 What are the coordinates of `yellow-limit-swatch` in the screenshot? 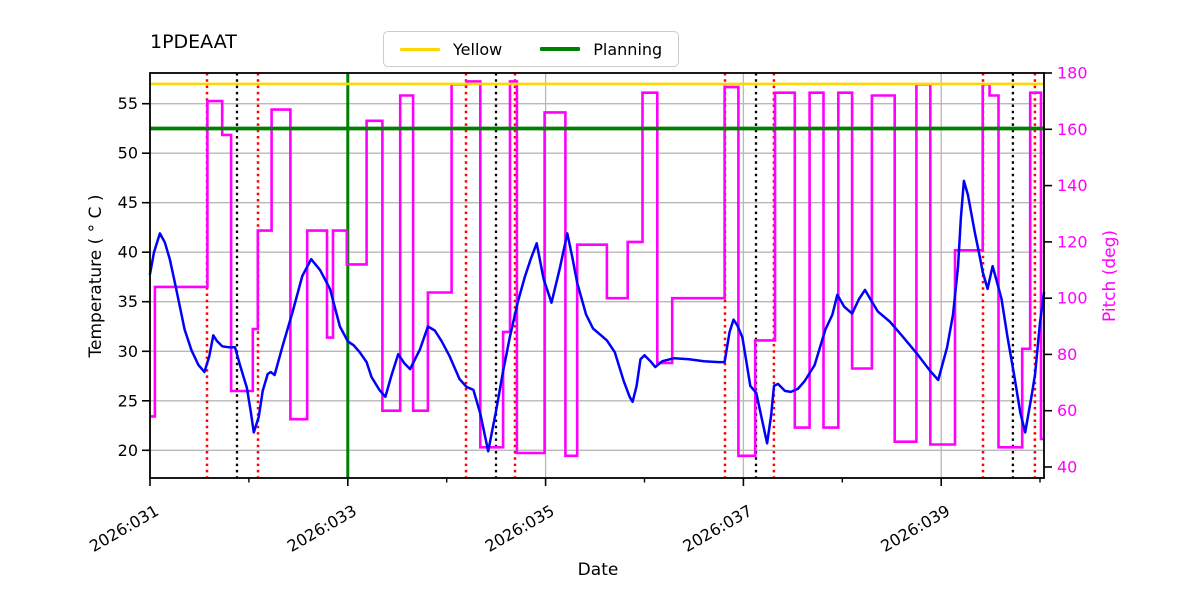 It's located at (420, 49).